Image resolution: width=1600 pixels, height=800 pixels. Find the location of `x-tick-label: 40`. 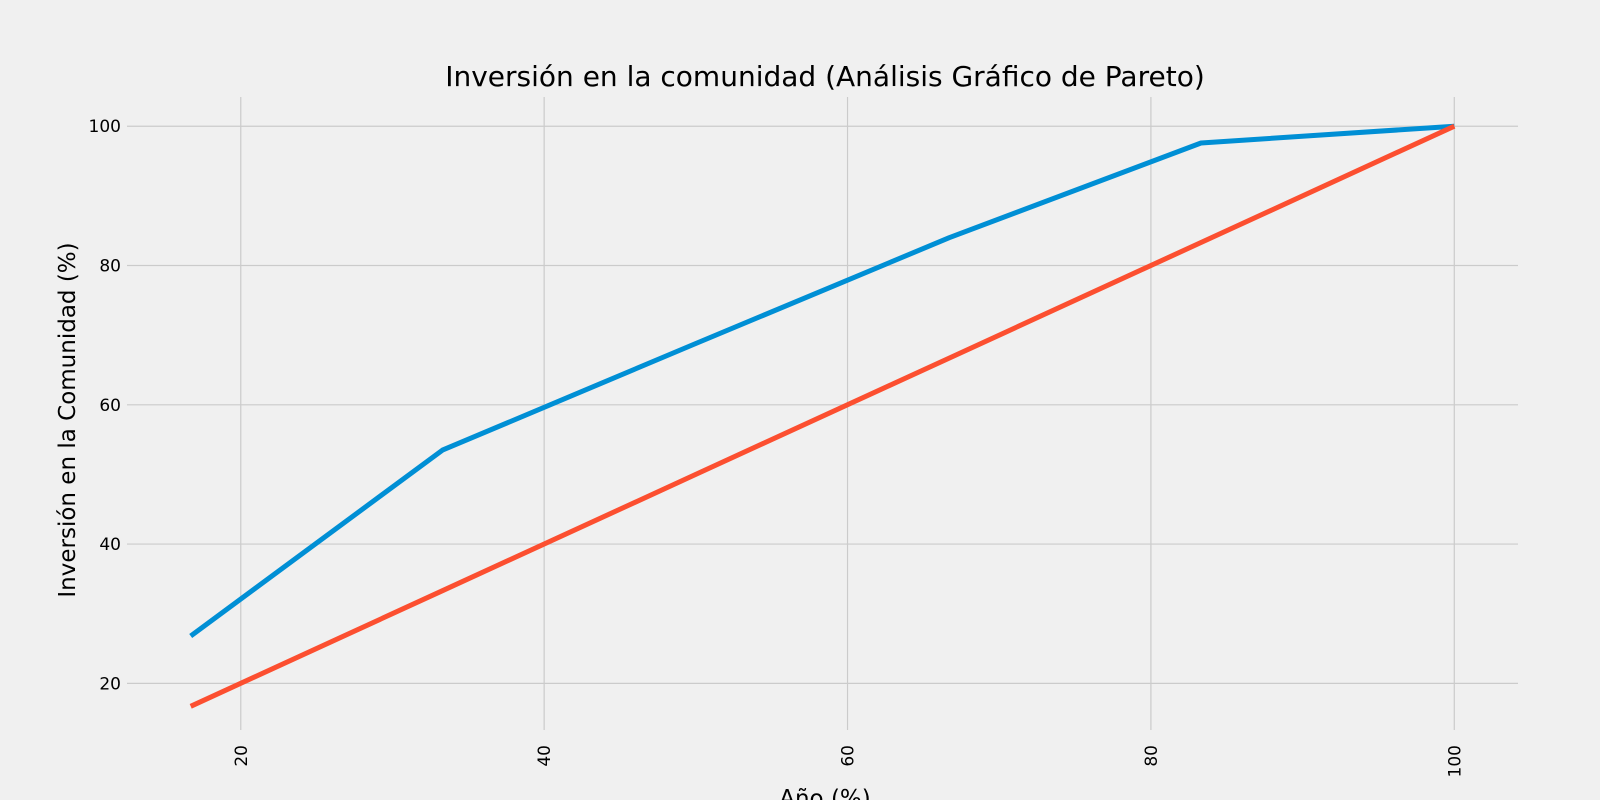

x-tick-label: 40 is located at coordinates (545, 756).